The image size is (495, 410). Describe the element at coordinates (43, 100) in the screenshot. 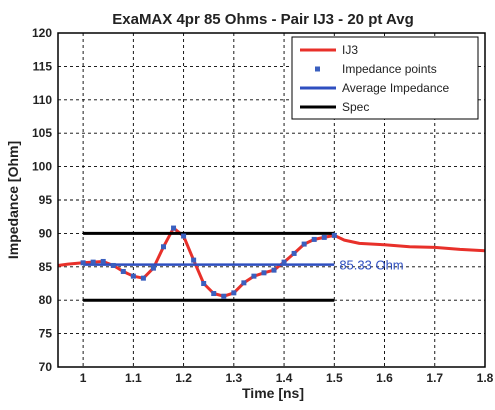

I see `y-tick-label: 110` at that location.